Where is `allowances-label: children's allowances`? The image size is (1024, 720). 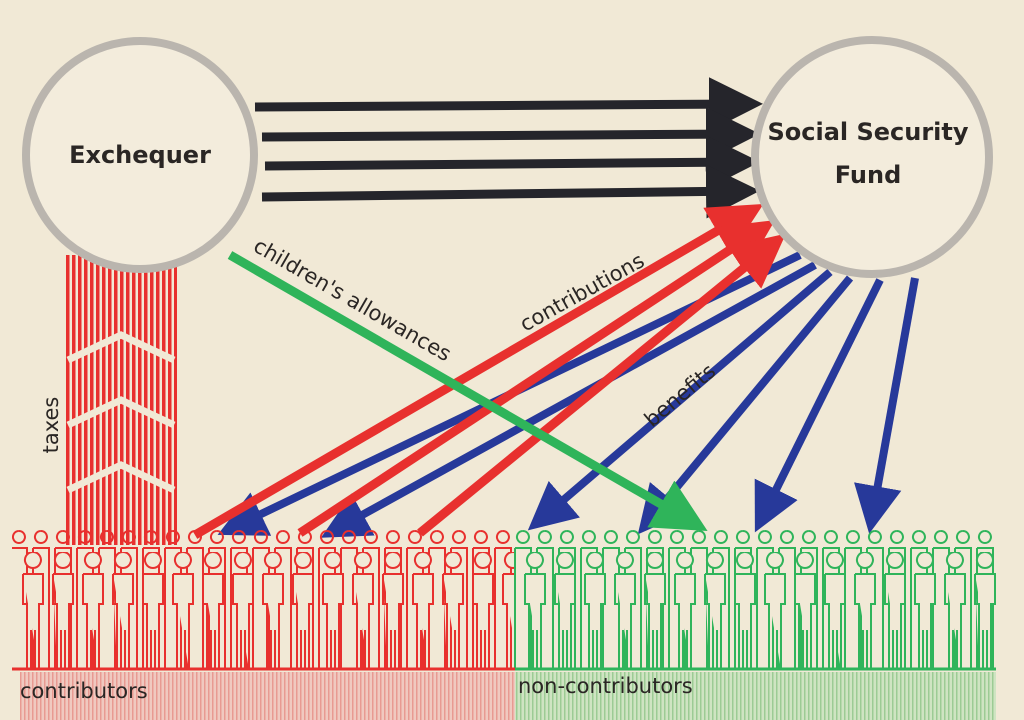 allowances-label: children's allowances is located at coordinates (353, 300).